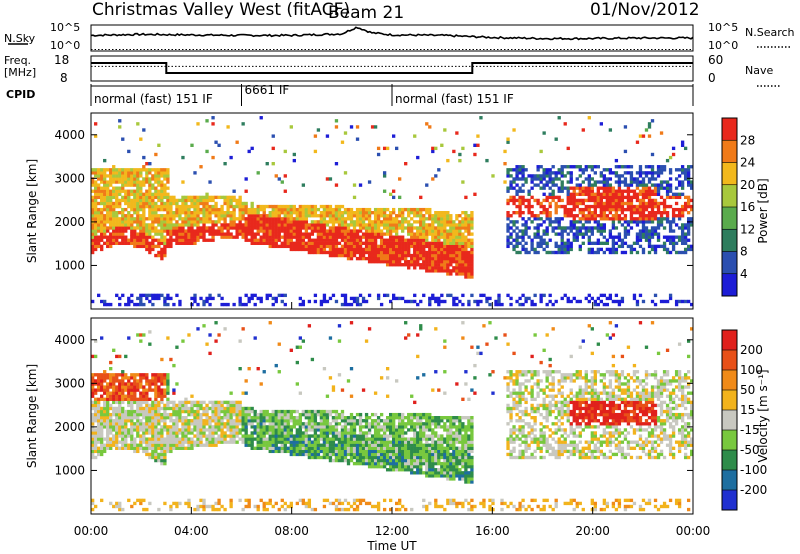 This screenshot has width=800, height=554. Describe the element at coordinates (645, 10) in the screenshot. I see `date-label: 01/Nov/2012` at that location.